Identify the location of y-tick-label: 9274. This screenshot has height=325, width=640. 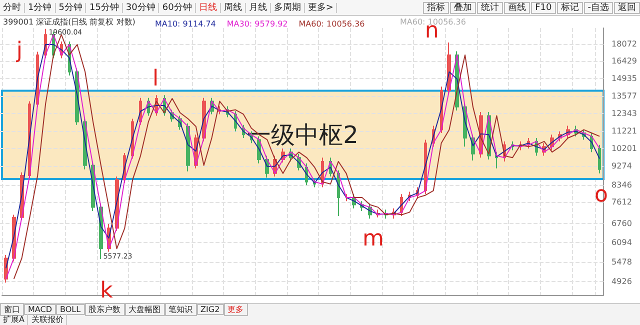
(622, 165).